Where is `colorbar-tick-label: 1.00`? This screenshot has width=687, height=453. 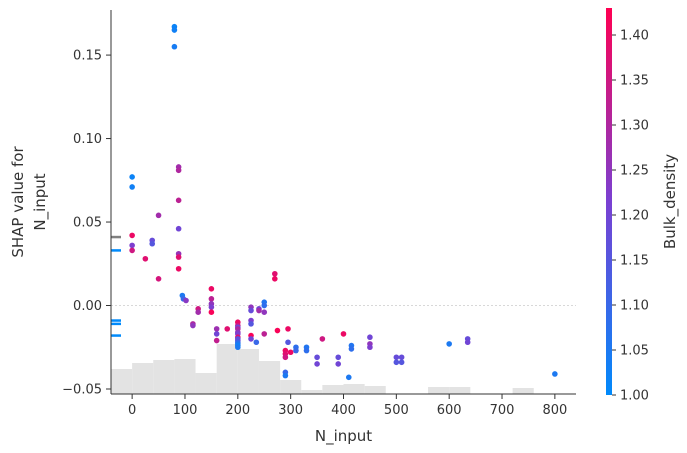
colorbar-tick-label: 1.00 is located at coordinates (634, 396).